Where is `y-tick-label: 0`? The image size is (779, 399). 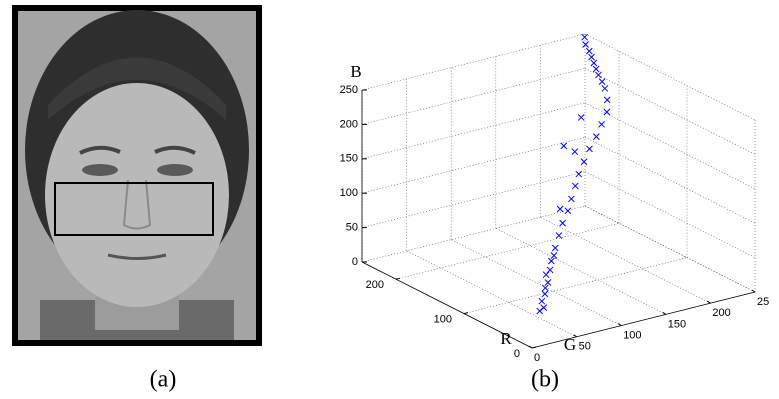 y-tick-label: 0 is located at coordinates (517, 354).